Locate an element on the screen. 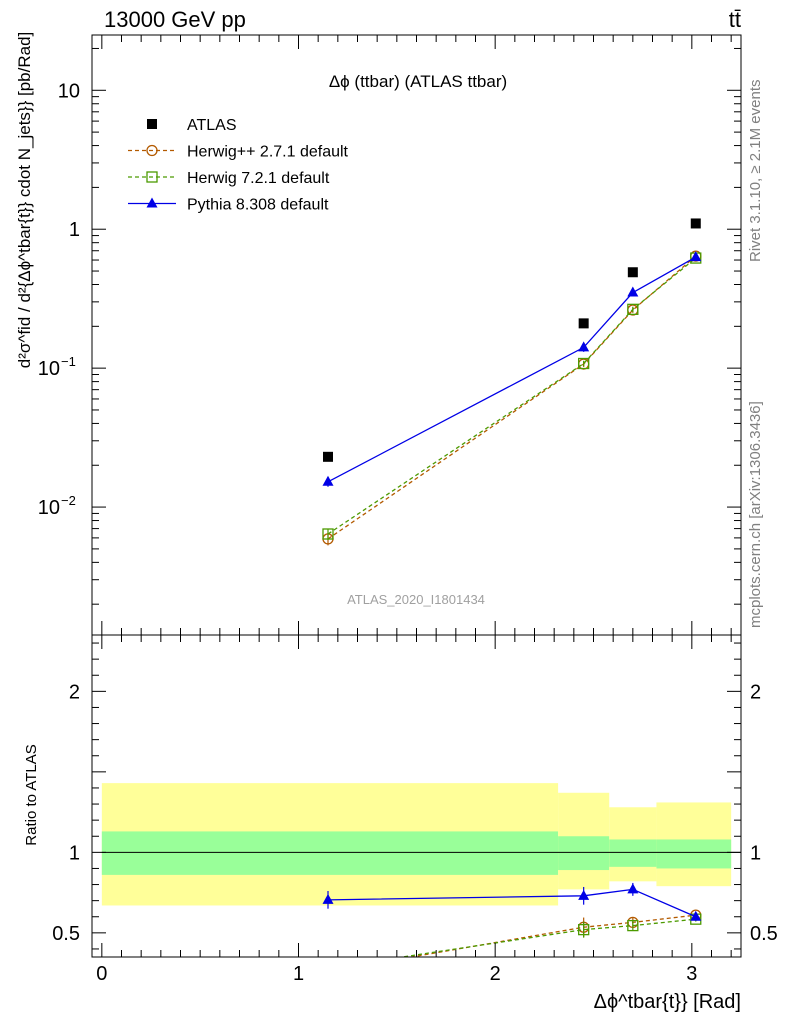  mcplots-label: mcplots.cern.ch [arXiv:1306.3436] is located at coordinates (755, 514).